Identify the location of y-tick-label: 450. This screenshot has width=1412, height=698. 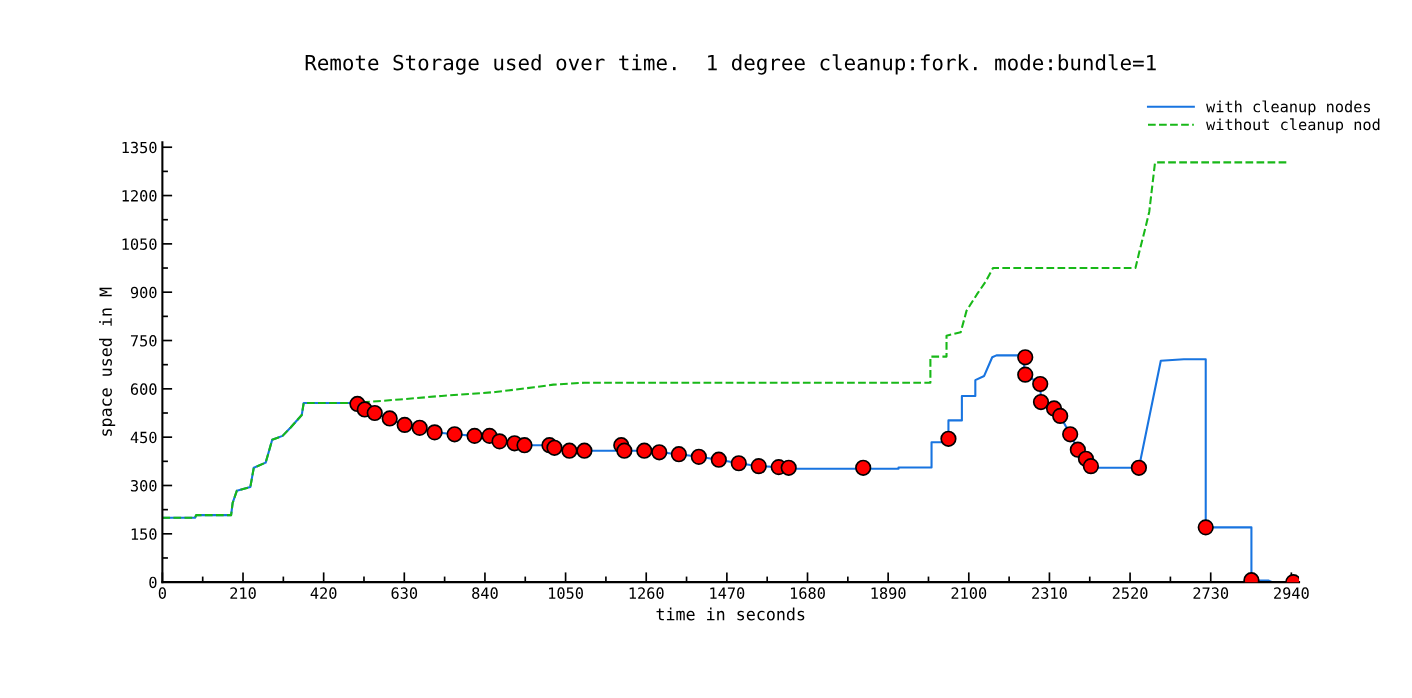
(143, 437).